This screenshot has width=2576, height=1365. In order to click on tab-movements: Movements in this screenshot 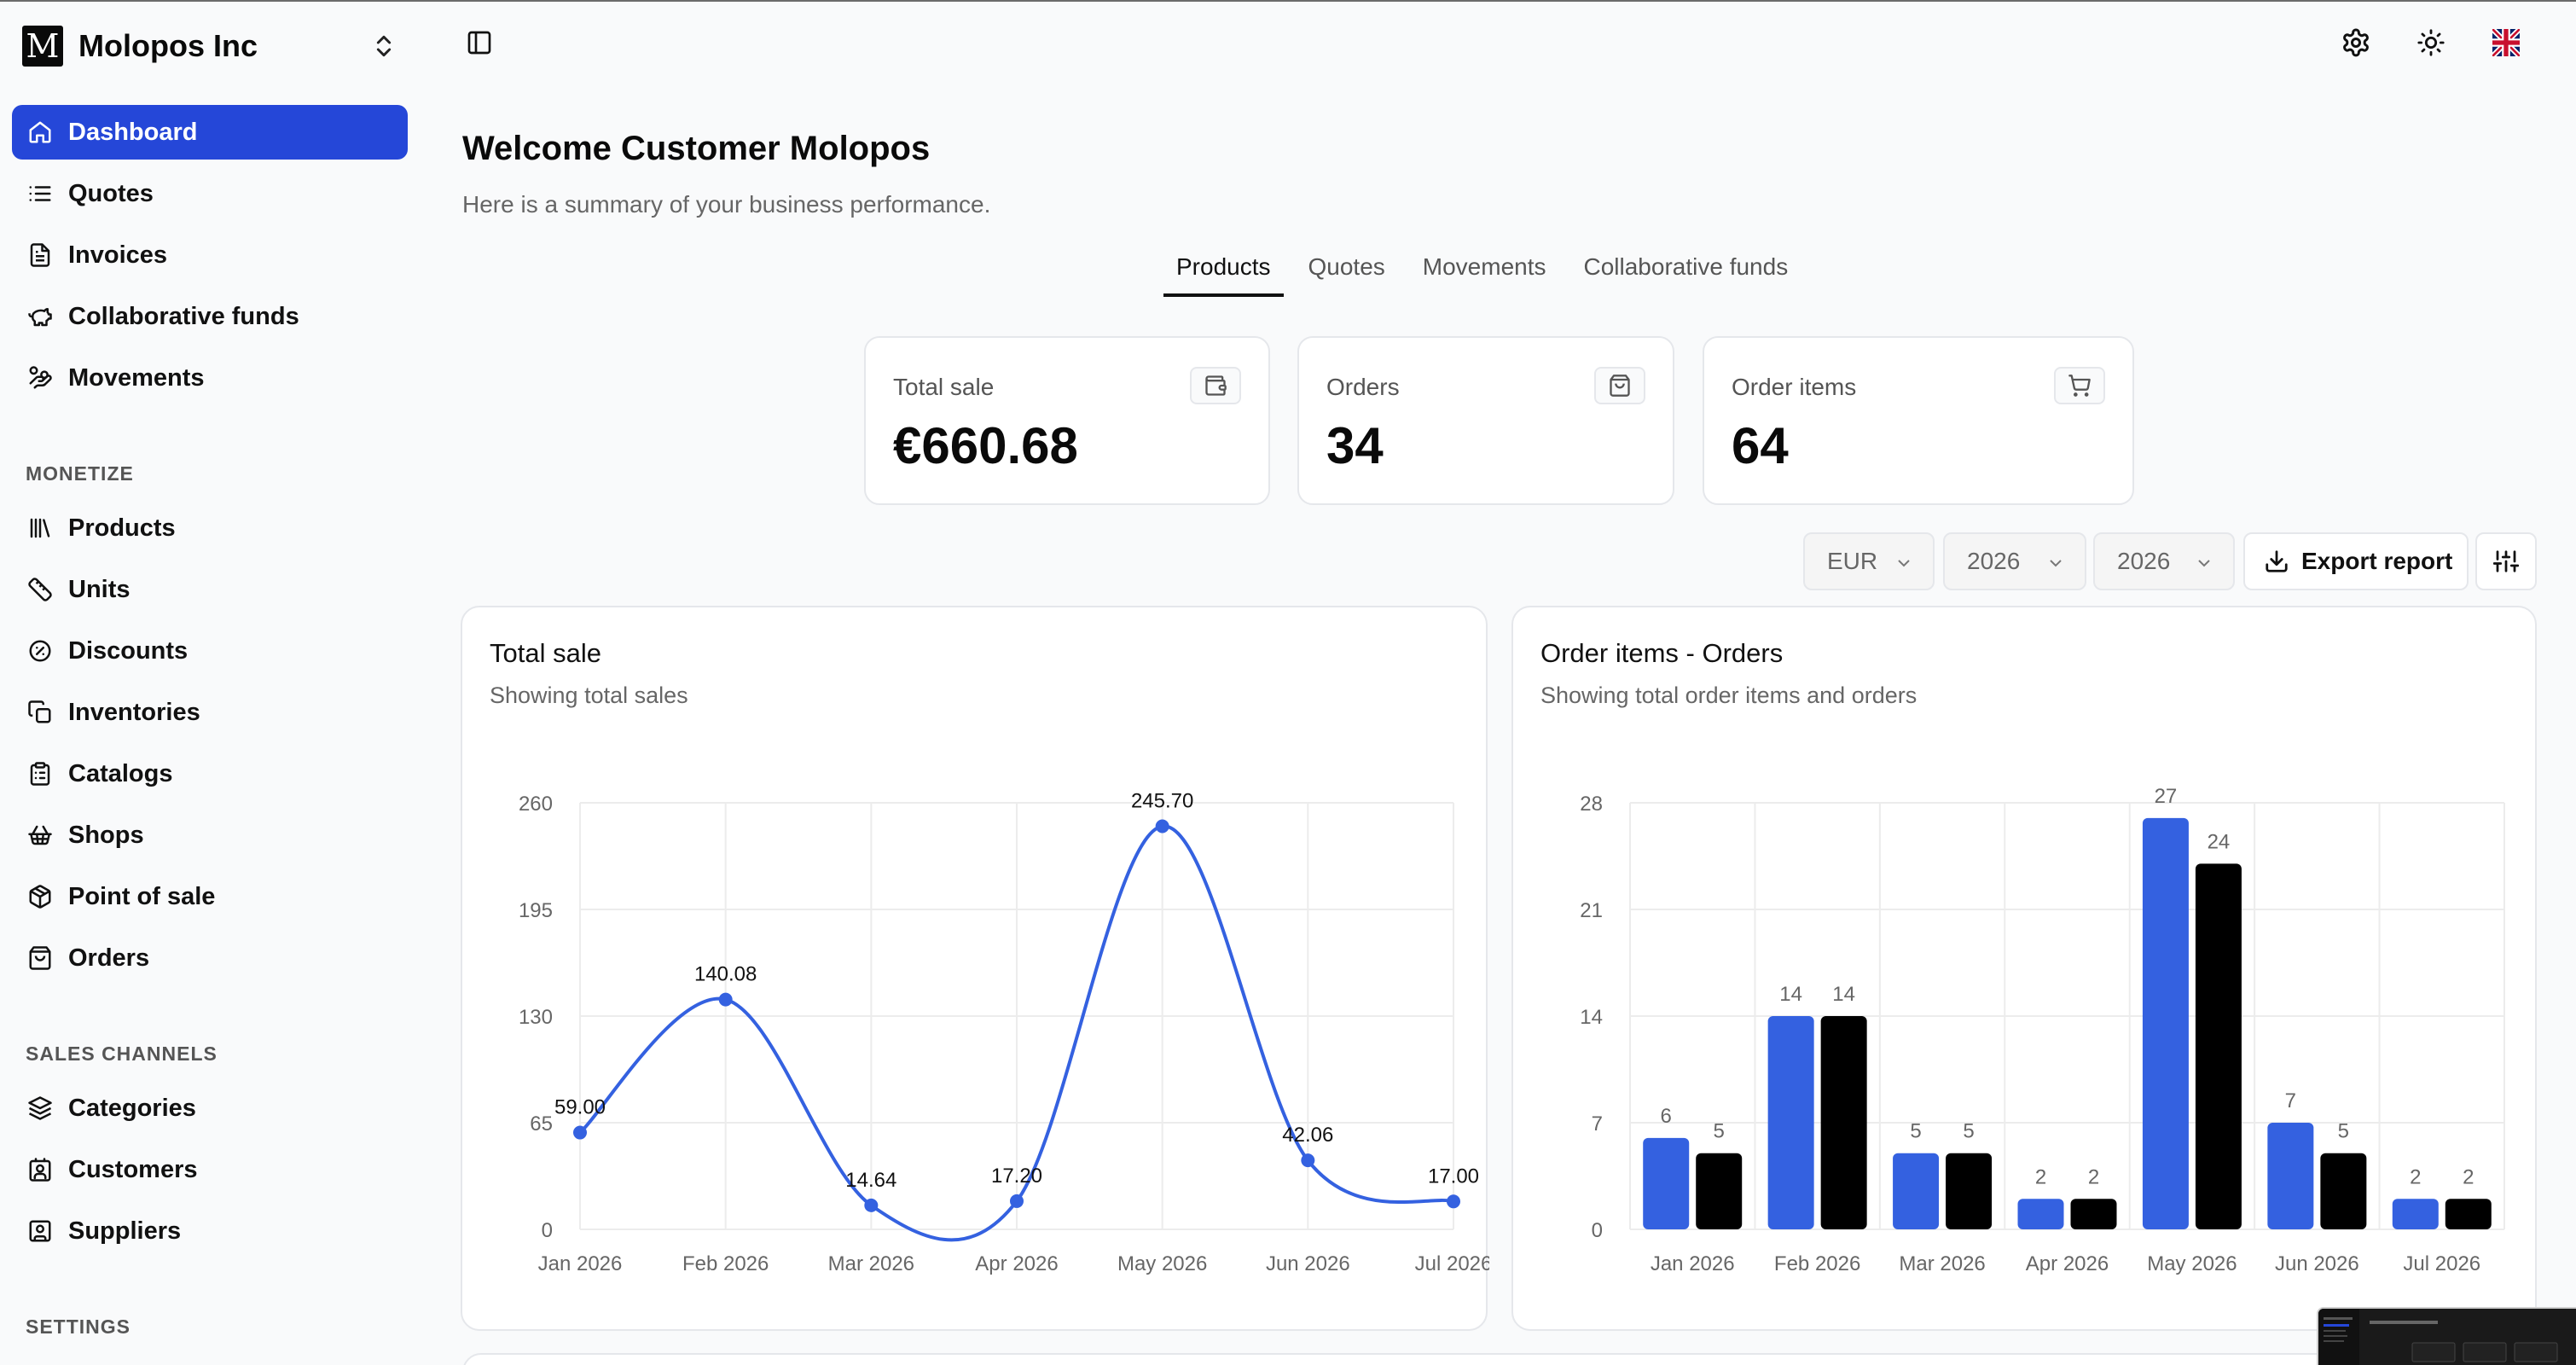, I will do `click(1484, 267)`.